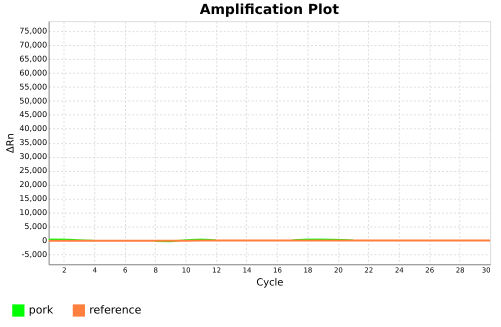 Image resolution: width=501 pixels, height=327 pixels. Describe the element at coordinates (33, 31) in the screenshot. I see `y-tick-label: 75,000` at that location.